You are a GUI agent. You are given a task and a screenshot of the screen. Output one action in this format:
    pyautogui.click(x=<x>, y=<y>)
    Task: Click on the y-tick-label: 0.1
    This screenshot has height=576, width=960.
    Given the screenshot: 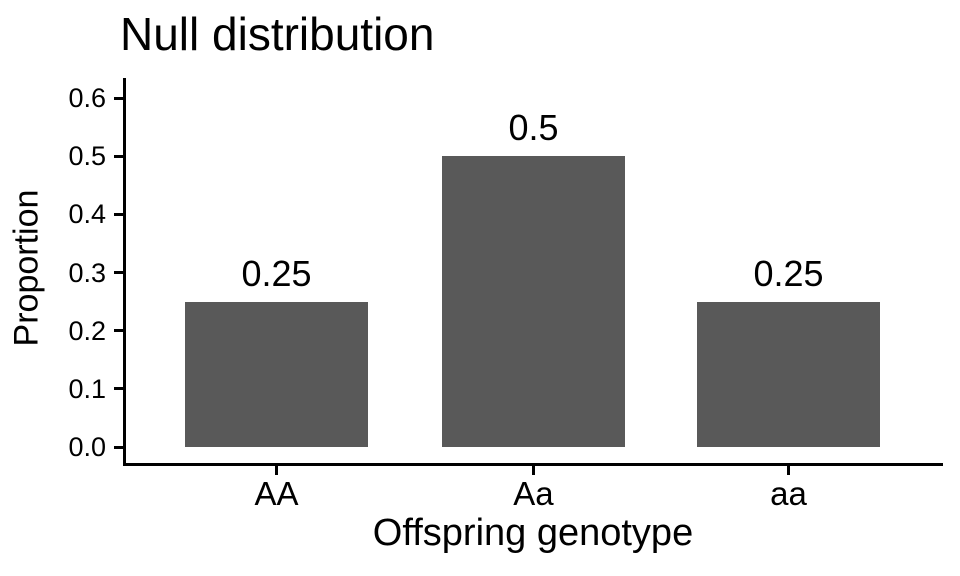 What is the action you would take?
    pyautogui.click(x=87, y=388)
    